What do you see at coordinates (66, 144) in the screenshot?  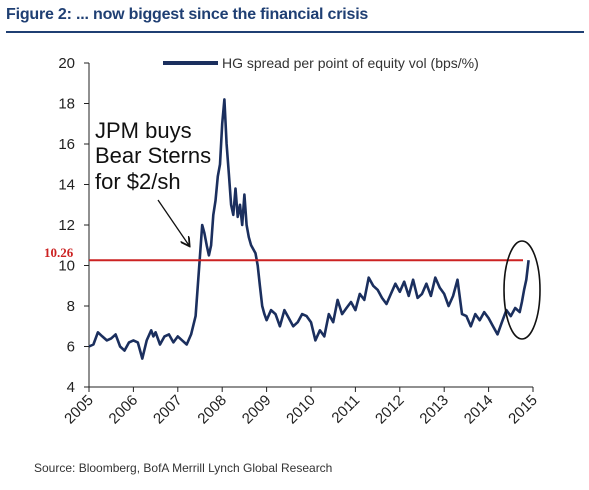 I see `y-tick-label: 16` at bounding box center [66, 144].